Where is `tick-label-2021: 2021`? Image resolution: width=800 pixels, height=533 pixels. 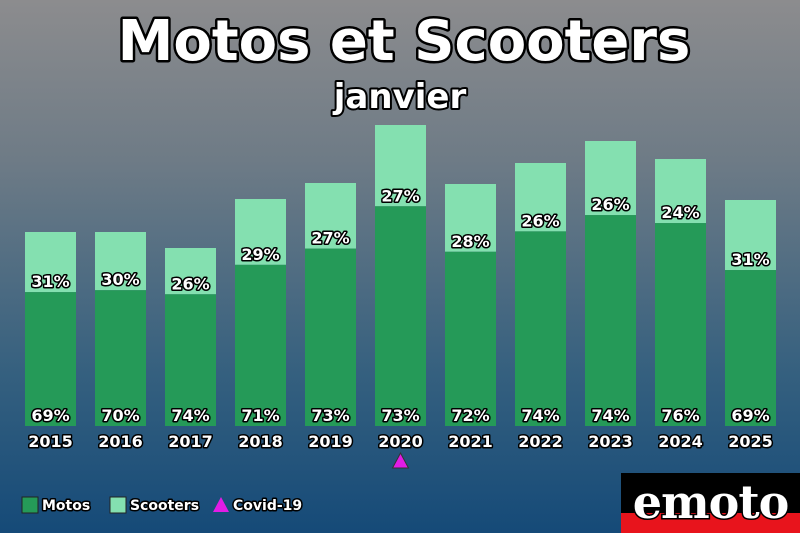
tick-label-2021: 2021 is located at coordinates (470, 441).